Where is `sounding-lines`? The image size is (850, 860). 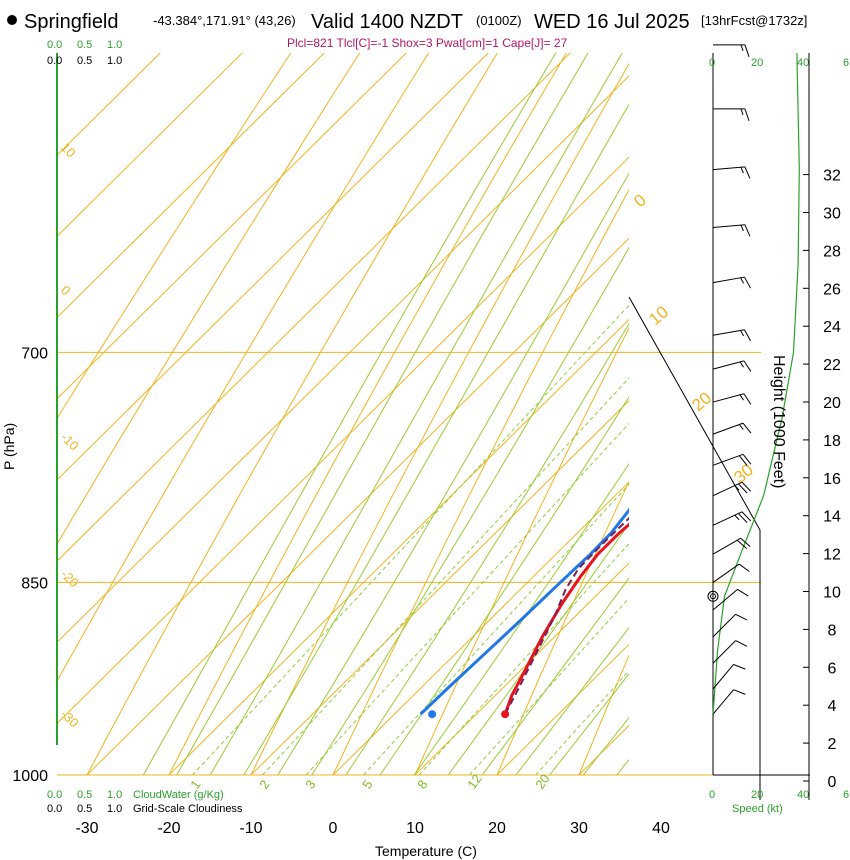 sounding-lines is located at coordinates (524, 611).